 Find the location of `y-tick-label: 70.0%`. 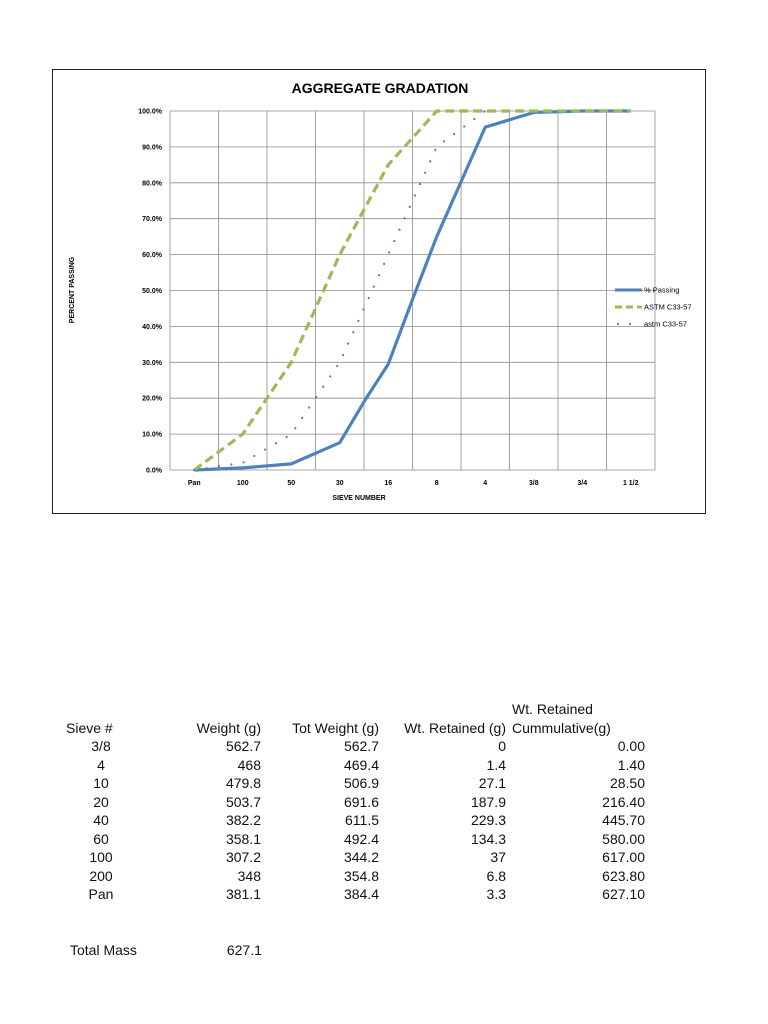

y-tick-label: 70.0% is located at coordinates (152, 219).